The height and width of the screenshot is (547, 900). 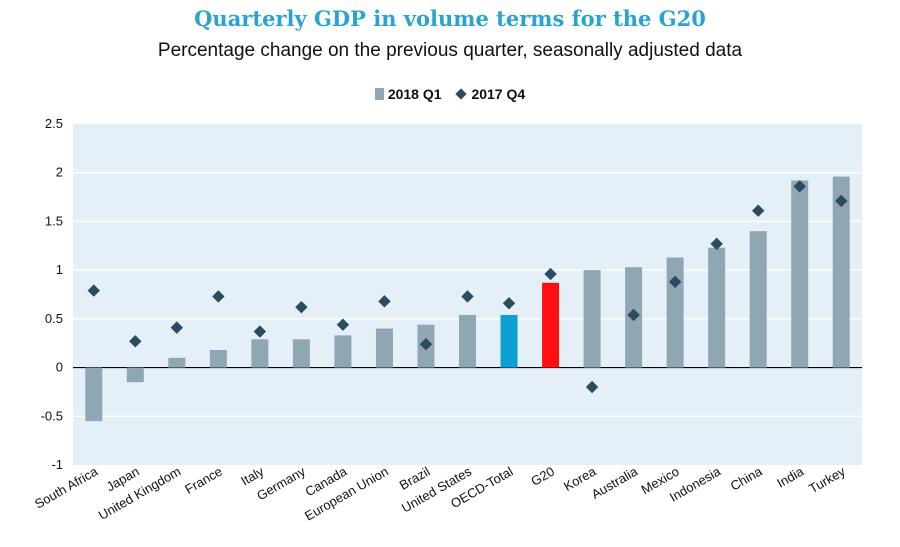 What do you see at coordinates (550, 274) in the screenshot?
I see `marker-g20` at bounding box center [550, 274].